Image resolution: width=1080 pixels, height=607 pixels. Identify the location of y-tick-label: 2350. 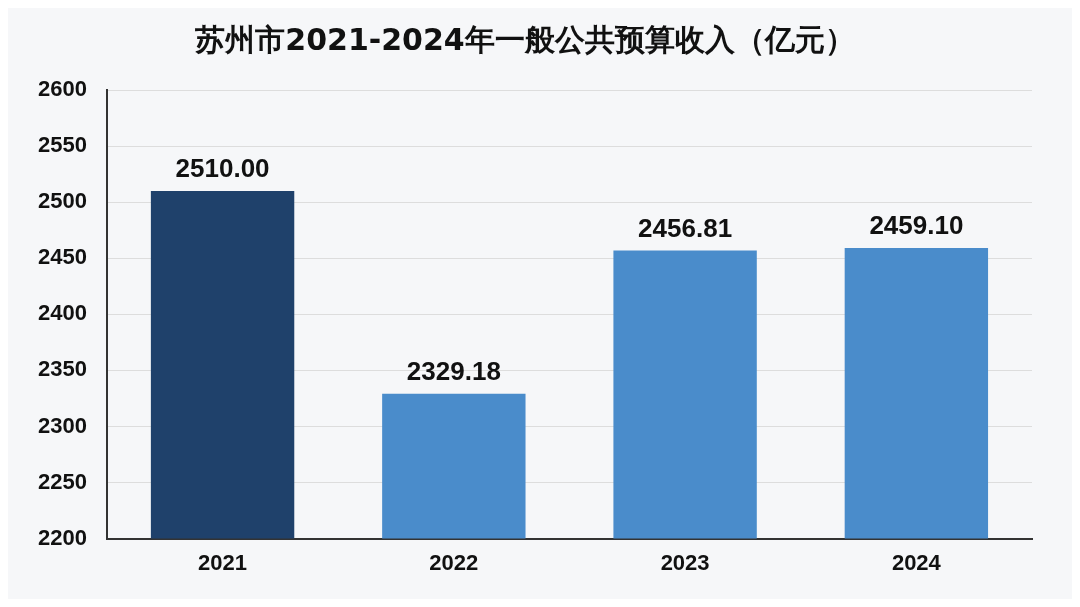
(62, 369).